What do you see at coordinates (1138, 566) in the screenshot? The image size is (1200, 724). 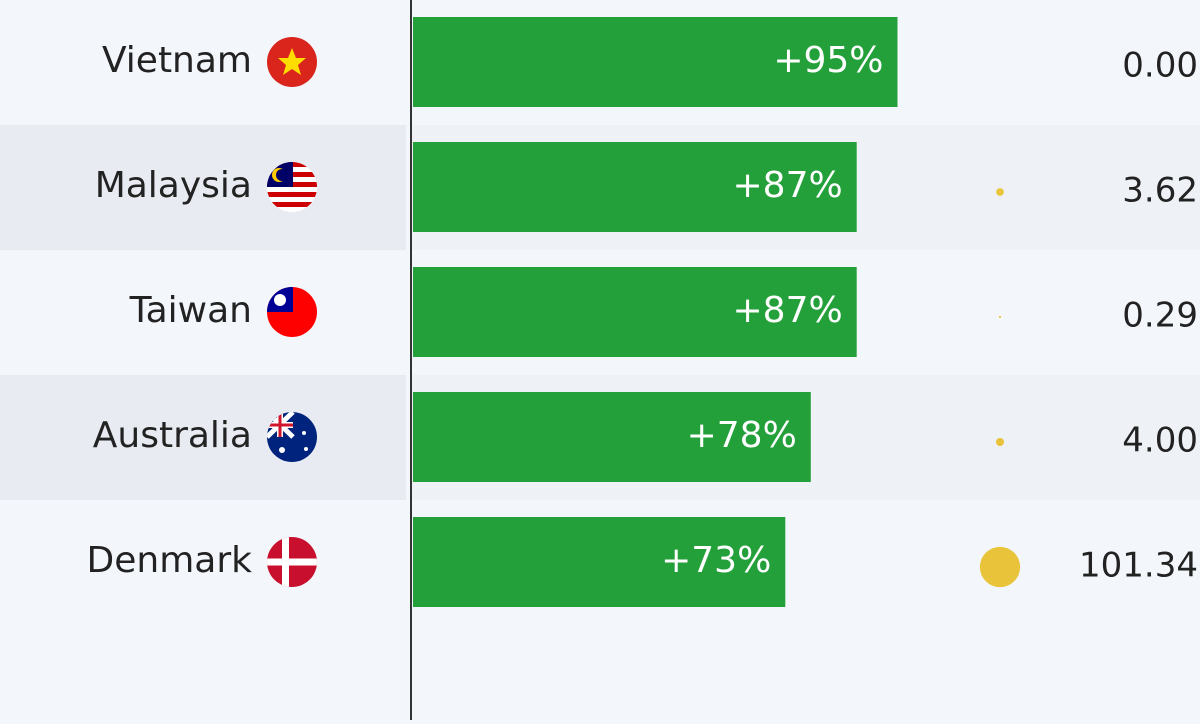 I see `bubble-label: 101.34` at bounding box center [1138, 566].